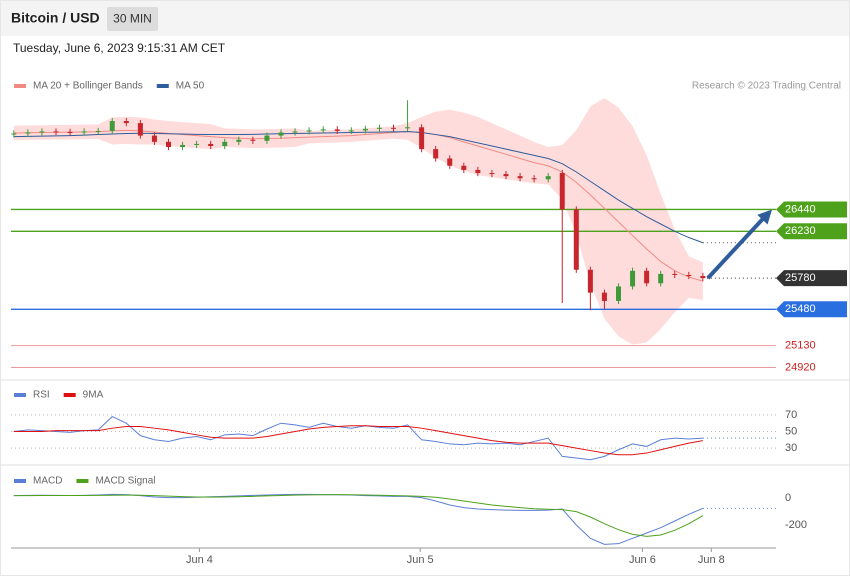  What do you see at coordinates (47, 481) in the screenshot?
I see `legend-label: MACD` at bounding box center [47, 481].